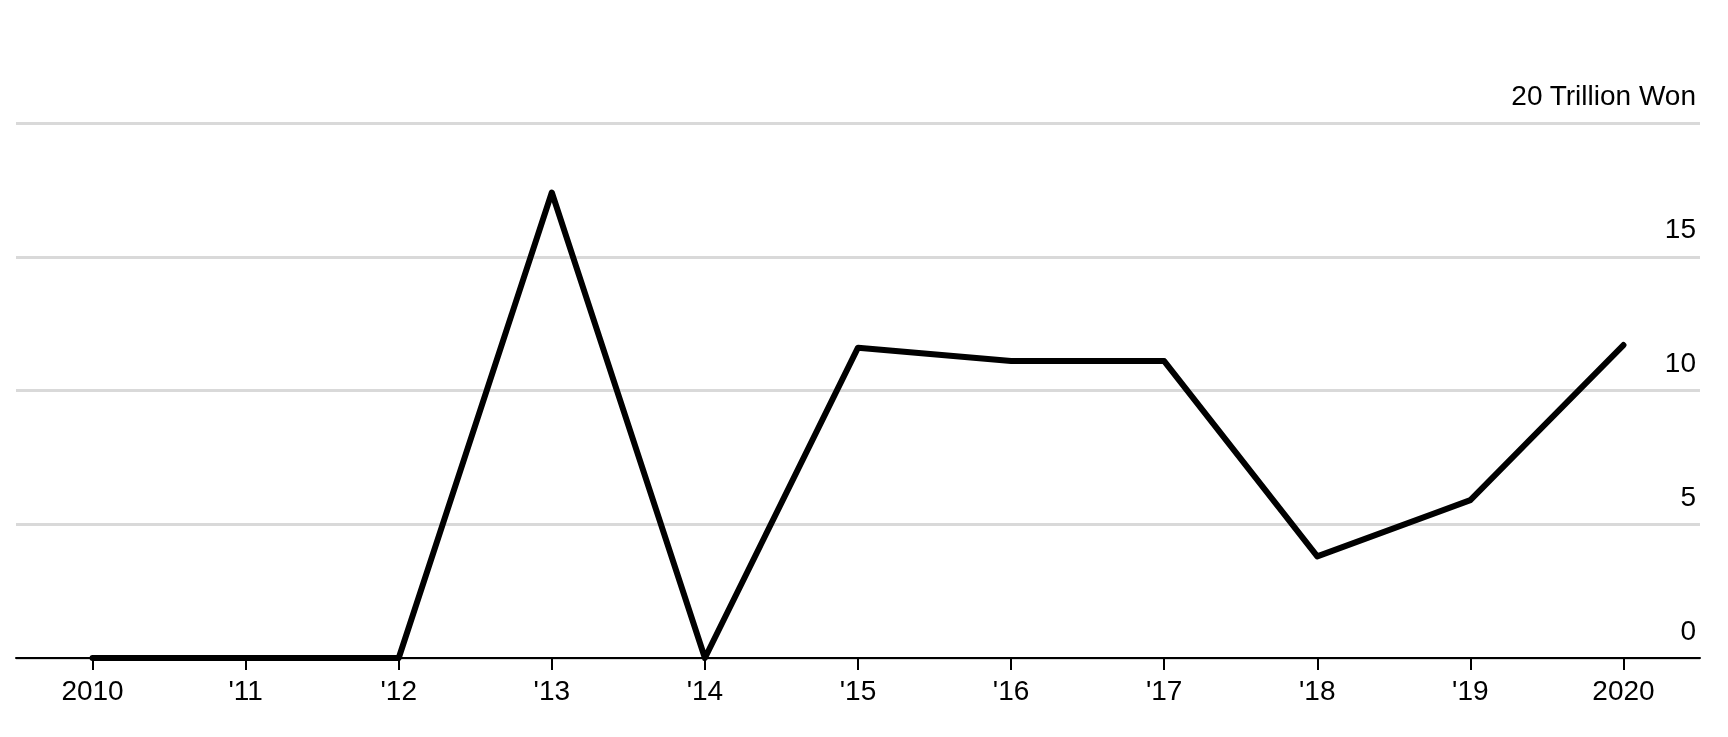  Describe the element at coordinates (1317, 690) in the screenshot. I see `x-tick-label: '18` at that location.